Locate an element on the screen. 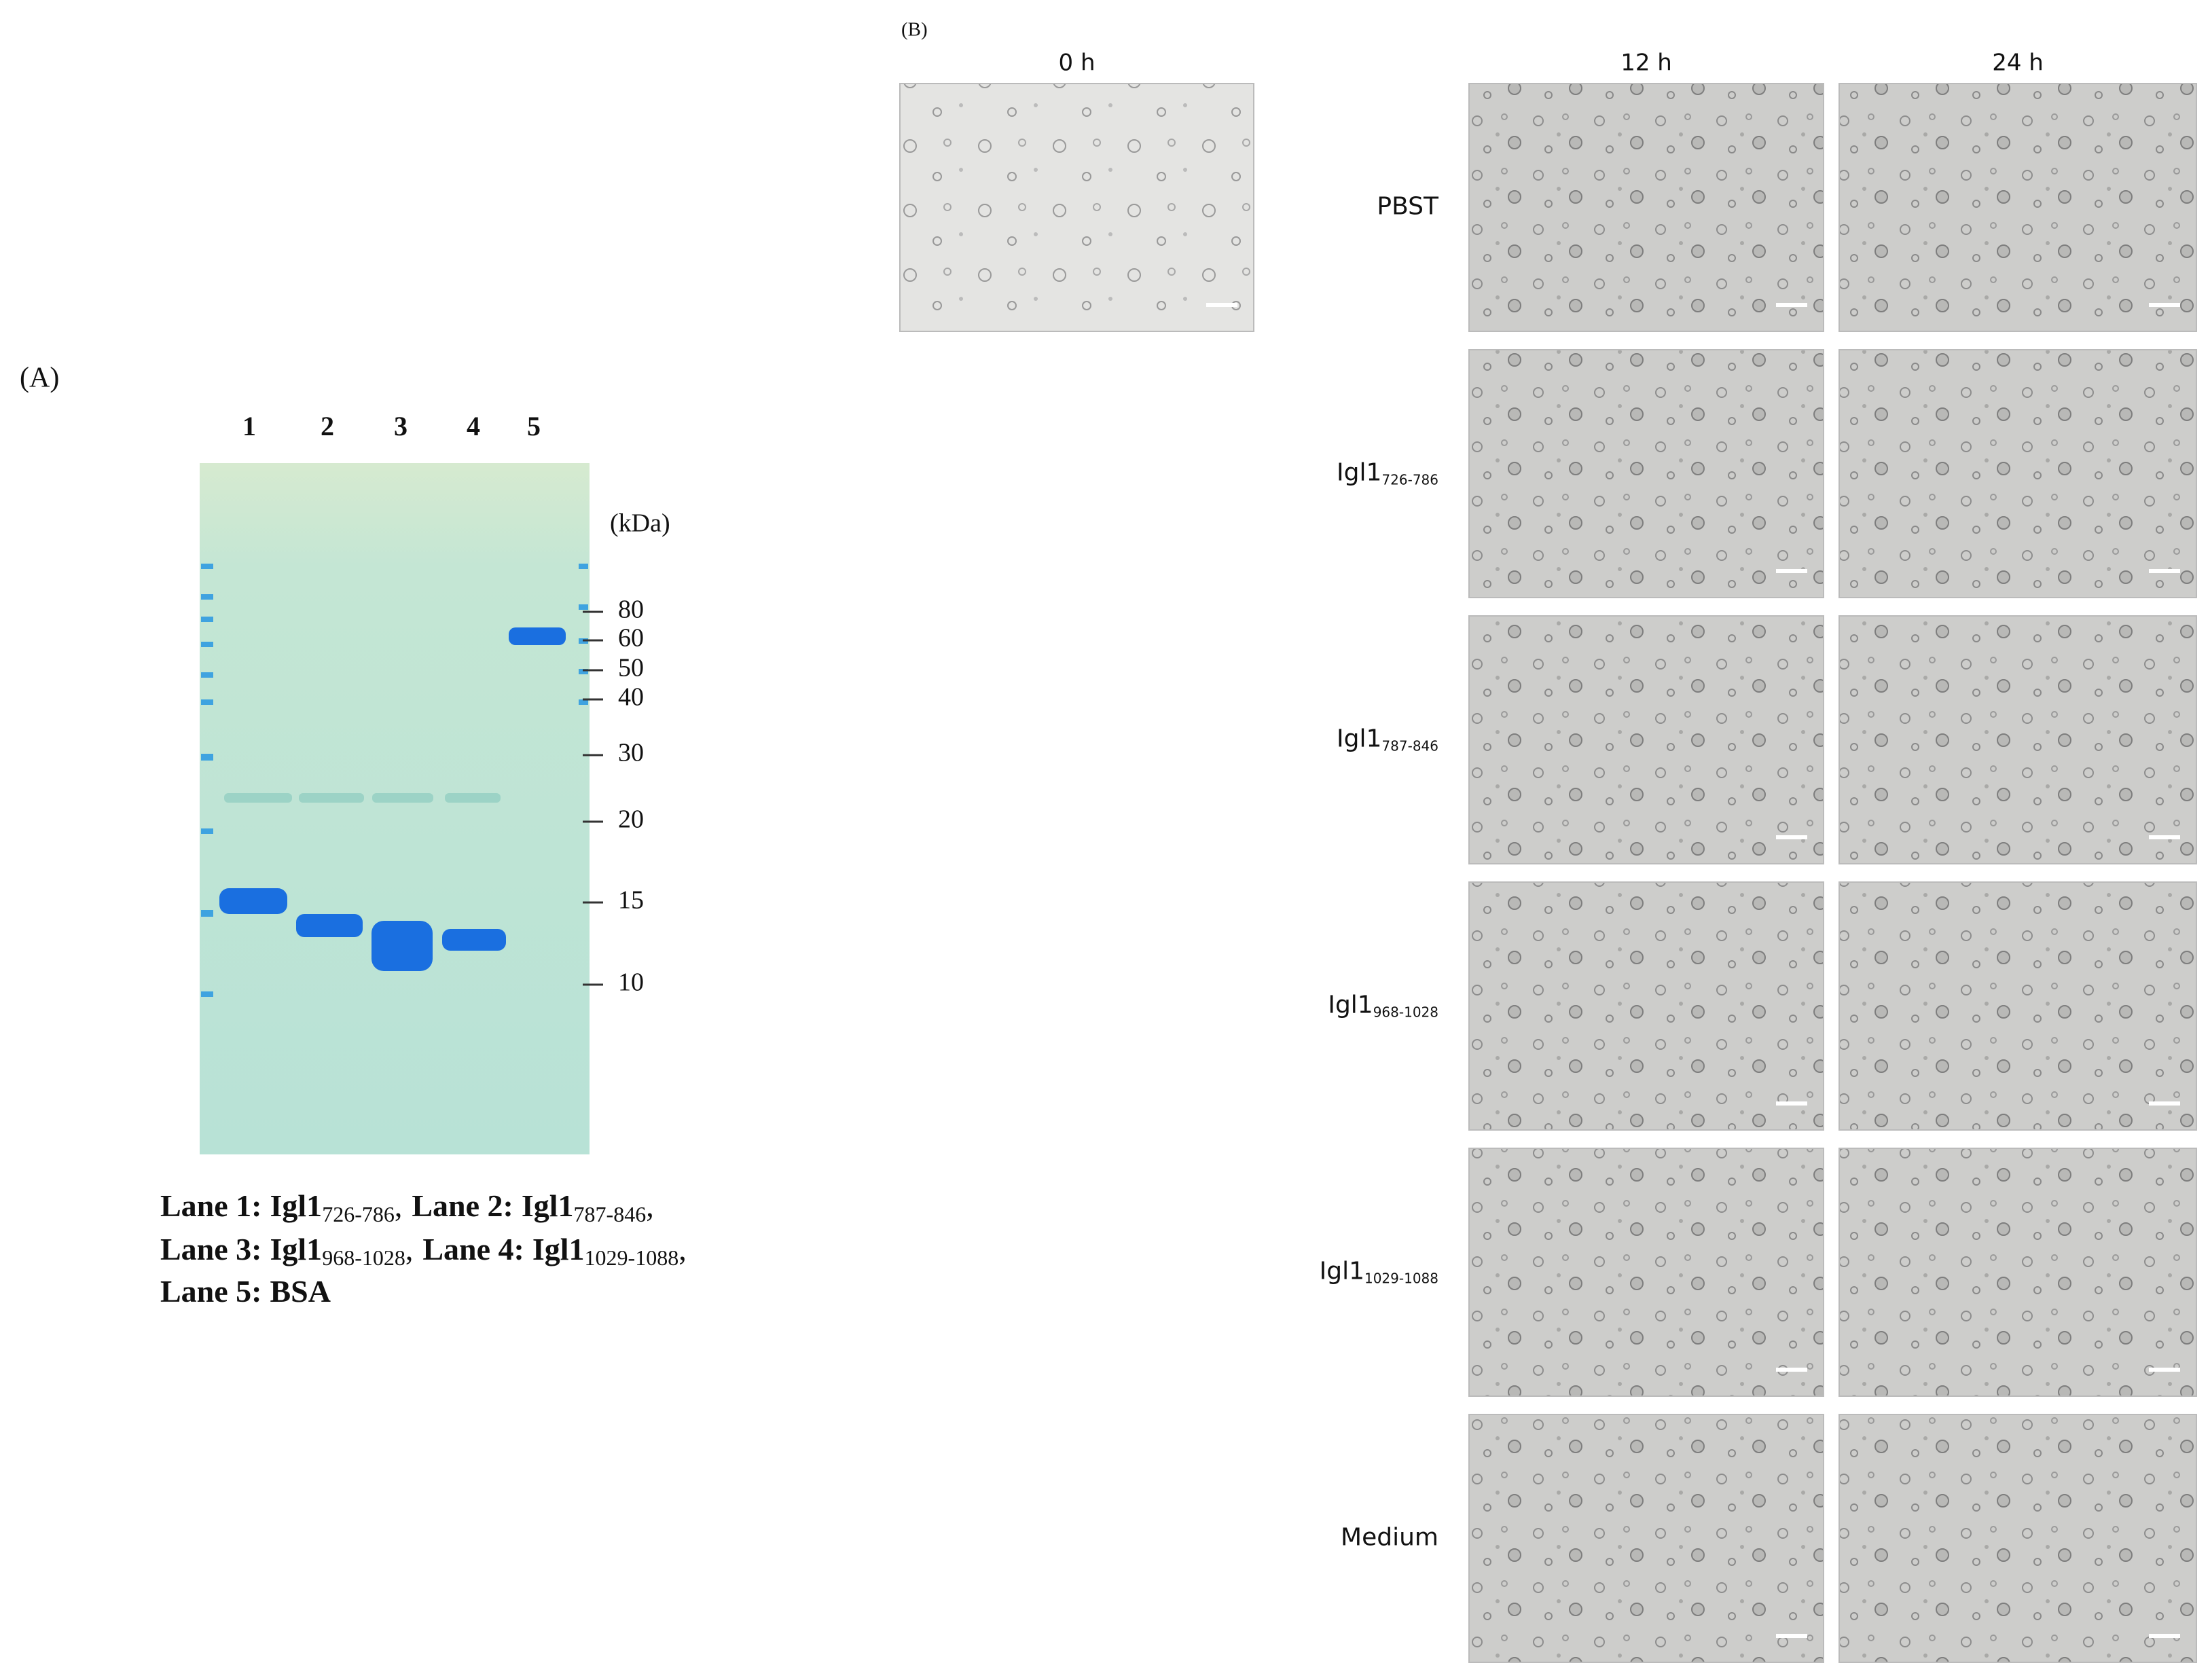 This screenshot has height=1680, width=2210. caption-lane: Lane 5: is located at coordinates (211, 1291).